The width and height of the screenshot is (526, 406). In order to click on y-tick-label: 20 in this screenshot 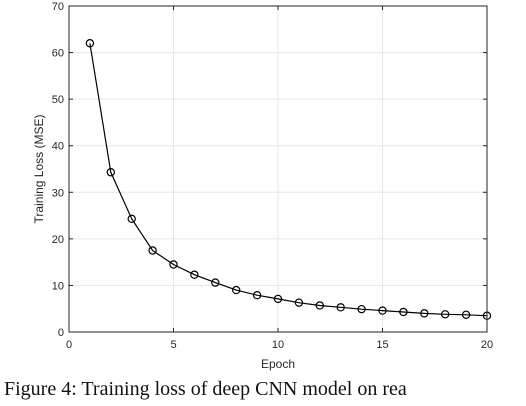, I will do `click(58, 240)`.